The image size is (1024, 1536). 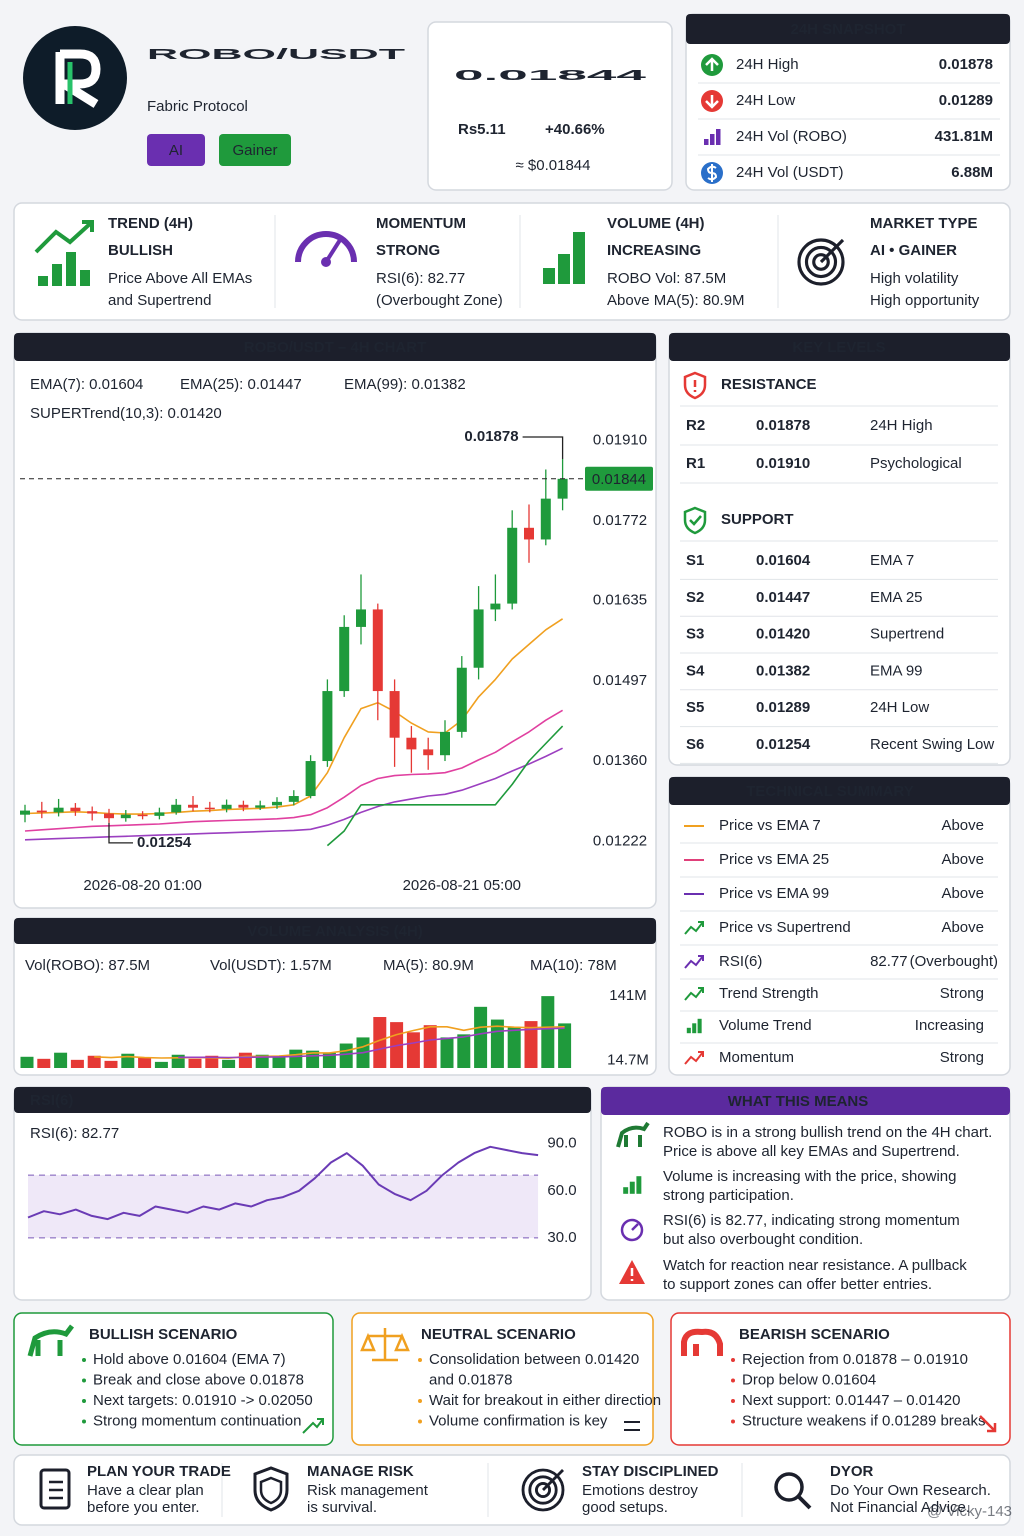 What do you see at coordinates (633, 1134) in the screenshot?
I see `bull-icon` at bounding box center [633, 1134].